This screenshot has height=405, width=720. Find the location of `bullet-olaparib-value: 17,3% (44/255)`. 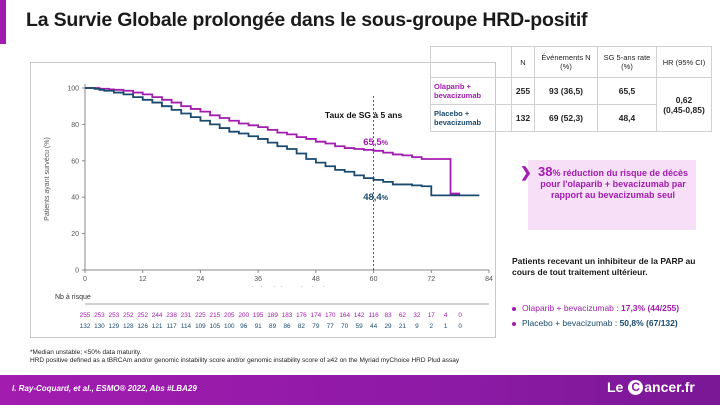

bullet-olaparib-value: 17,3% (44/255) is located at coordinates (650, 308).